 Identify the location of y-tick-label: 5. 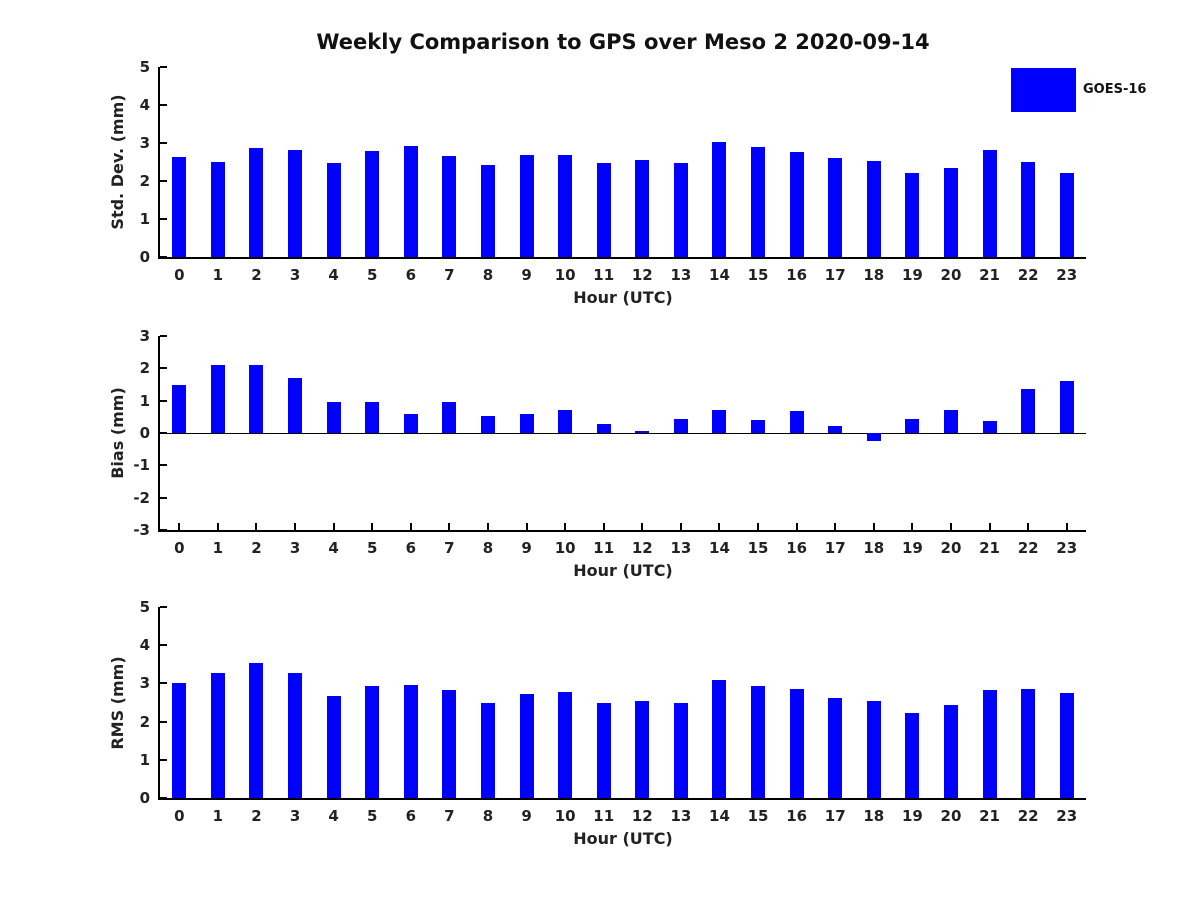
(144, 67).